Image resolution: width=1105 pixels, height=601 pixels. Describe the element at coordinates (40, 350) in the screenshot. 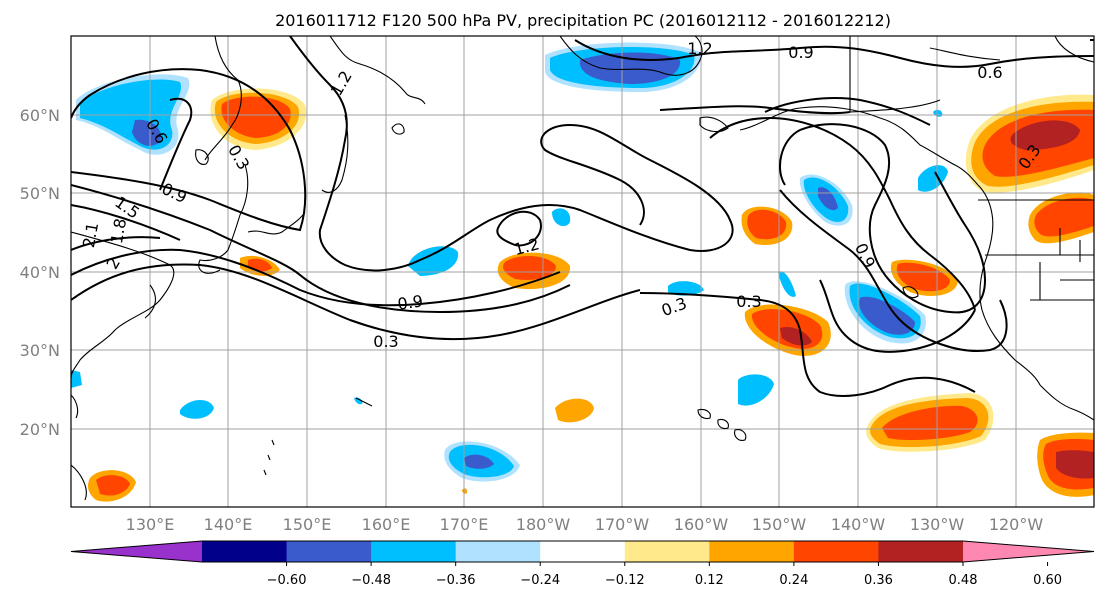

I see `lat-label: 30°N` at that location.